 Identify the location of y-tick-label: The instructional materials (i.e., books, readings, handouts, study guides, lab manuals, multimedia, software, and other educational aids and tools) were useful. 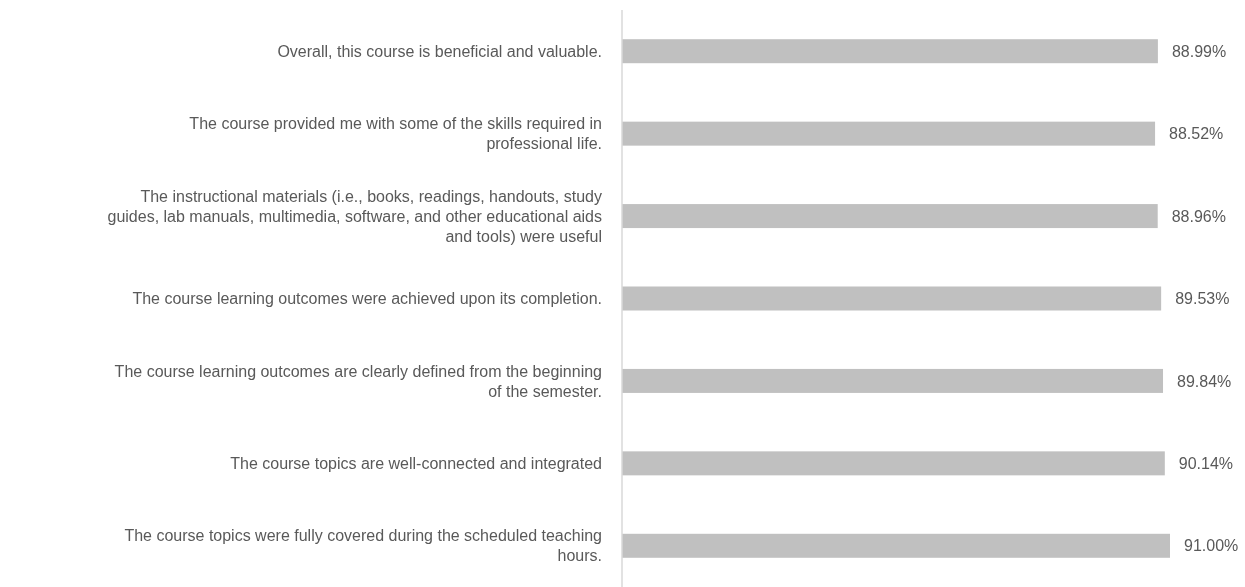
(354, 216).